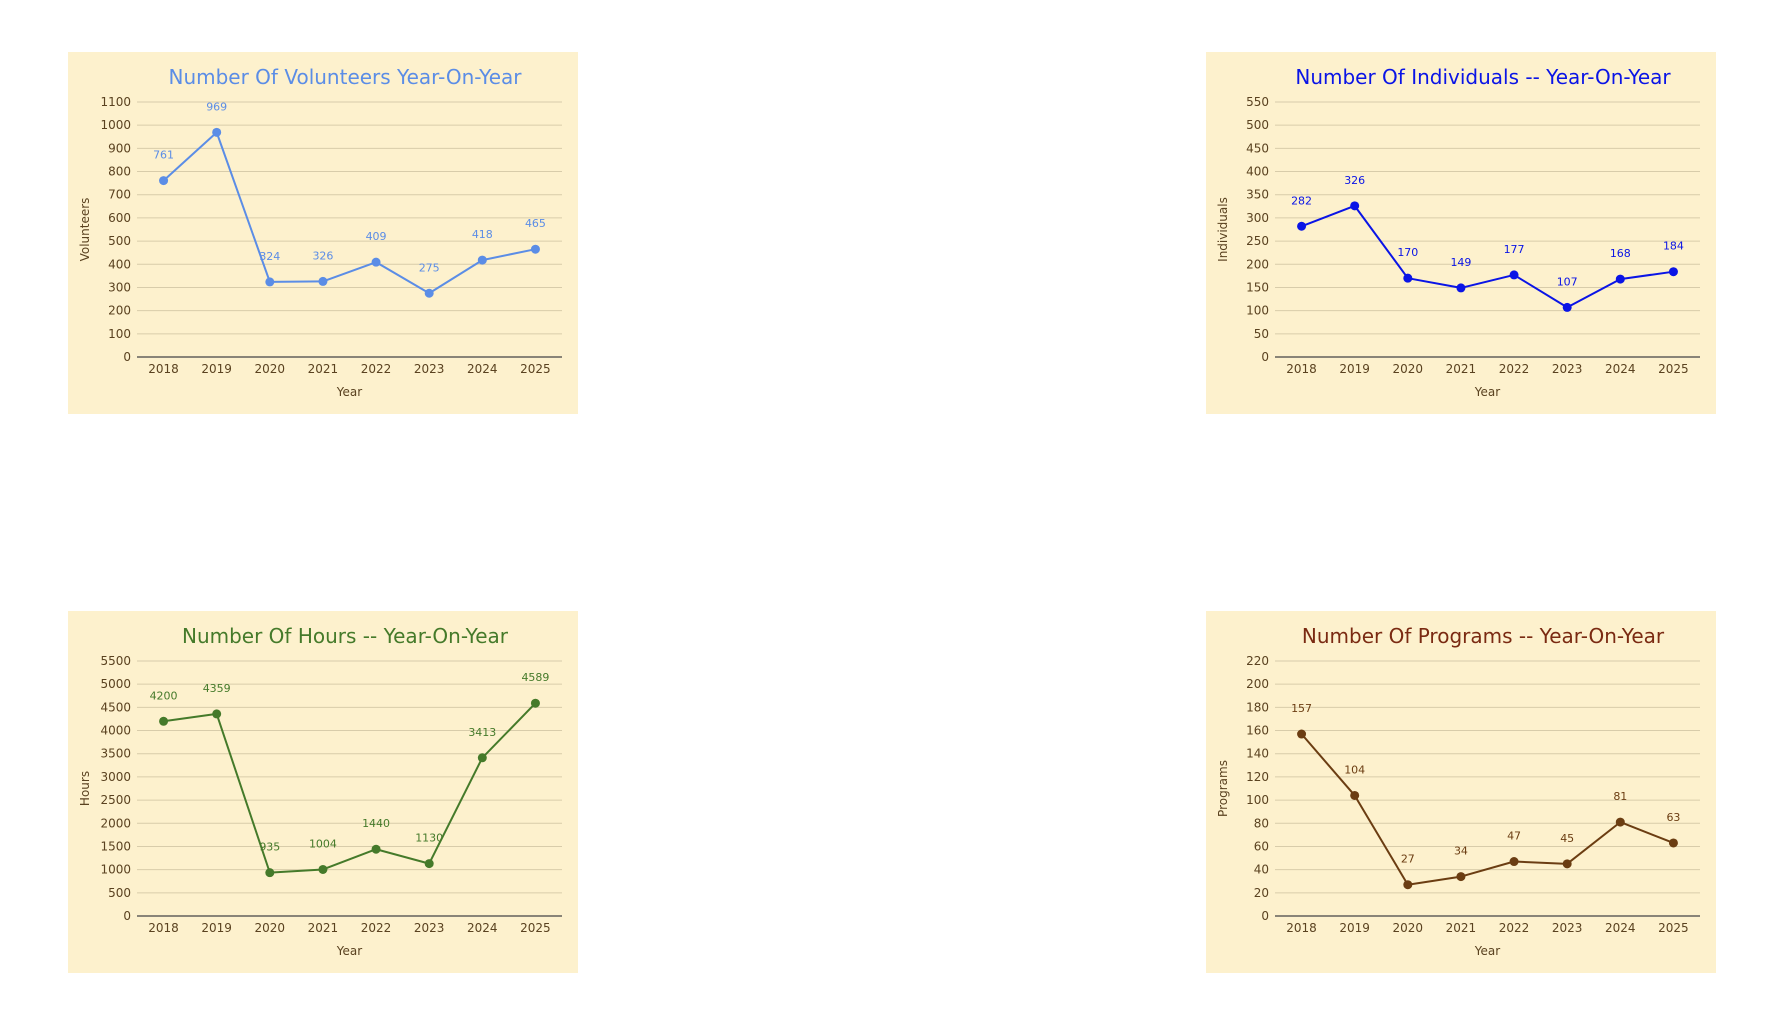 The image size is (1783, 1034). Describe the element at coordinates (1261, 823) in the screenshot. I see `y-tick-label: 80` at that location.